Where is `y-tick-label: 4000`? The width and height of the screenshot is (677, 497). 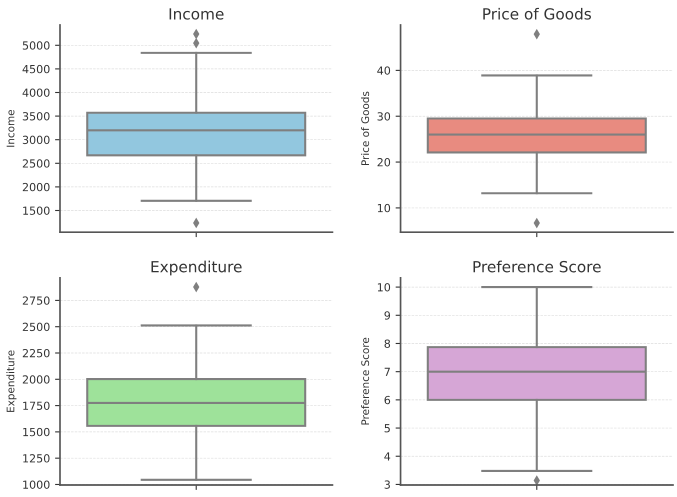 y-tick-label: 4000 is located at coordinates (36, 92).